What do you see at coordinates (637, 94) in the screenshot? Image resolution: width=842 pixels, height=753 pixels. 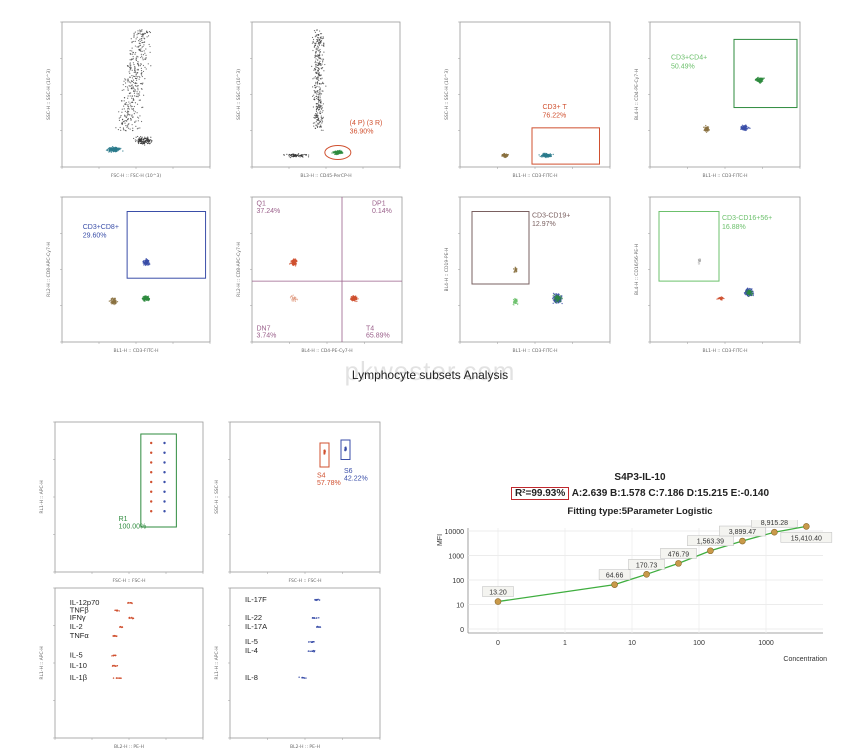 I see `y-axis-label: BL4-H :: CD4-PE-Cy7-H` at bounding box center [637, 94].